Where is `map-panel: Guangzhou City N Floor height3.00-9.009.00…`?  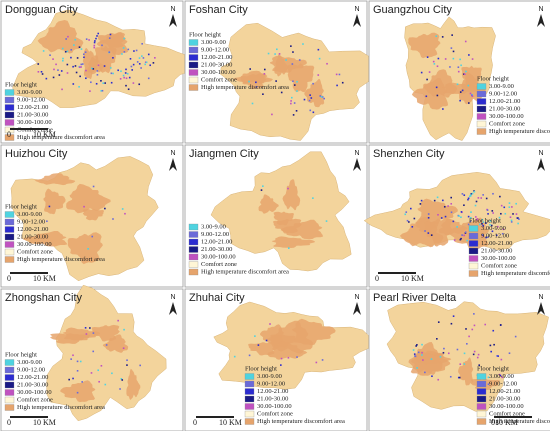 map-panel: Guangzhou City N Floor height3.00-9.009.00… is located at coordinates (459, 72).